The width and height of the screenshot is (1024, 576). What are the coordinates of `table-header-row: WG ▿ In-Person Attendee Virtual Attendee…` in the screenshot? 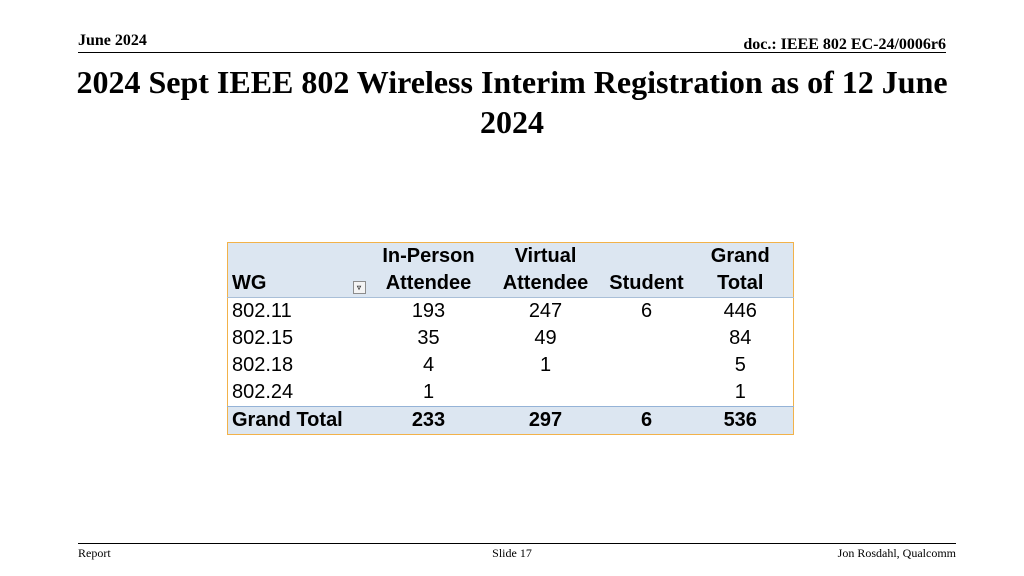 It's located at (510, 270).